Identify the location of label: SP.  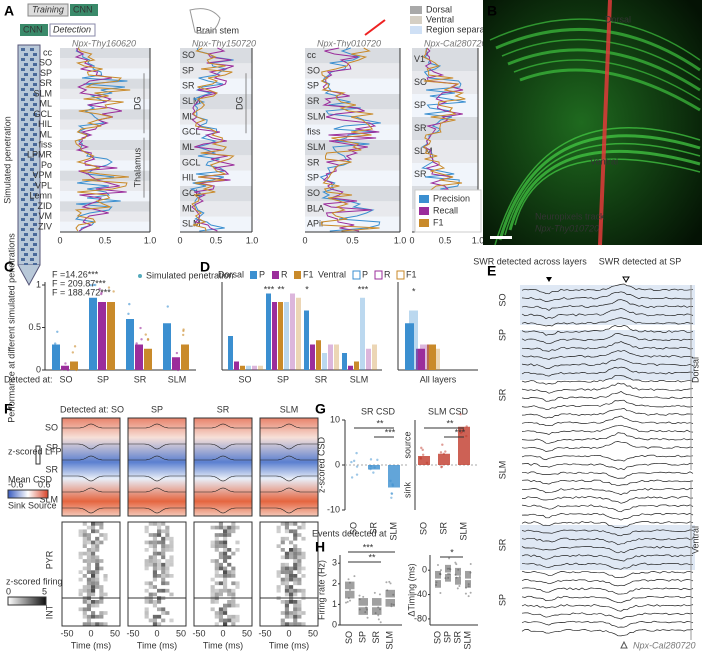
(157, 409).